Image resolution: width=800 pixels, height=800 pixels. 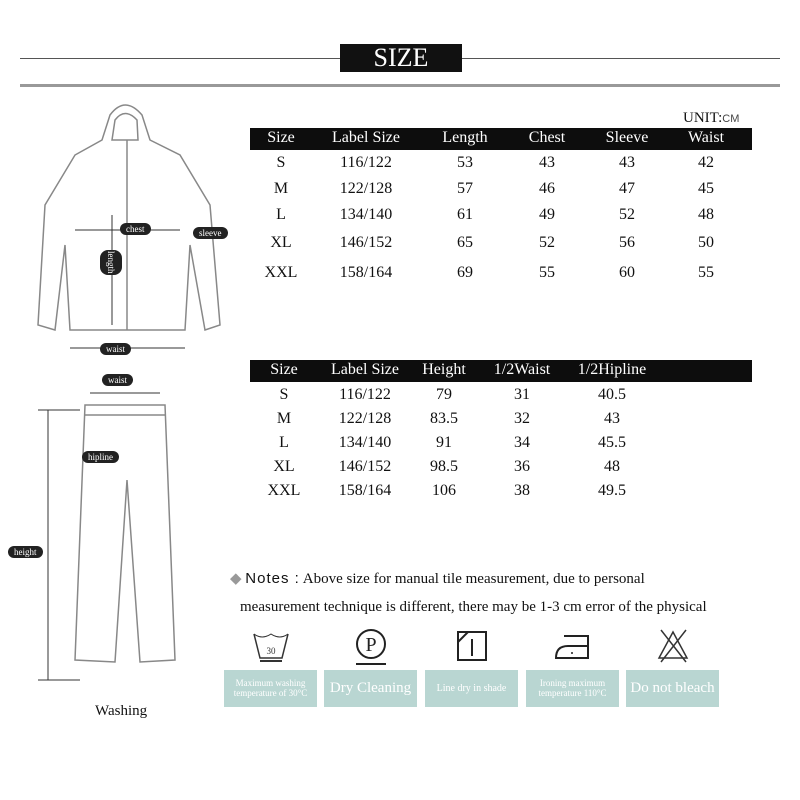 What do you see at coordinates (472, 646) in the screenshot?
I see `line-dry-shade-icon` at bounding box center [472, 646].